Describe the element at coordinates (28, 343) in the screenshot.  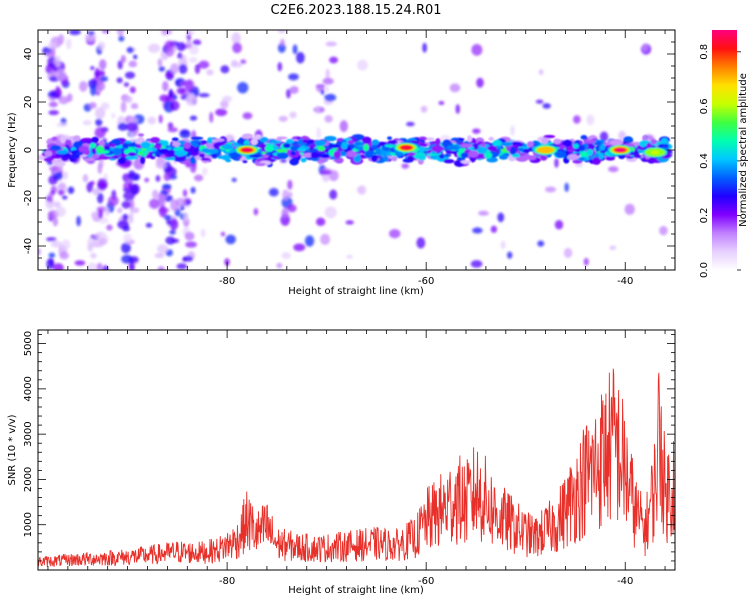
I see `y-tick-label: 5000` at that location.